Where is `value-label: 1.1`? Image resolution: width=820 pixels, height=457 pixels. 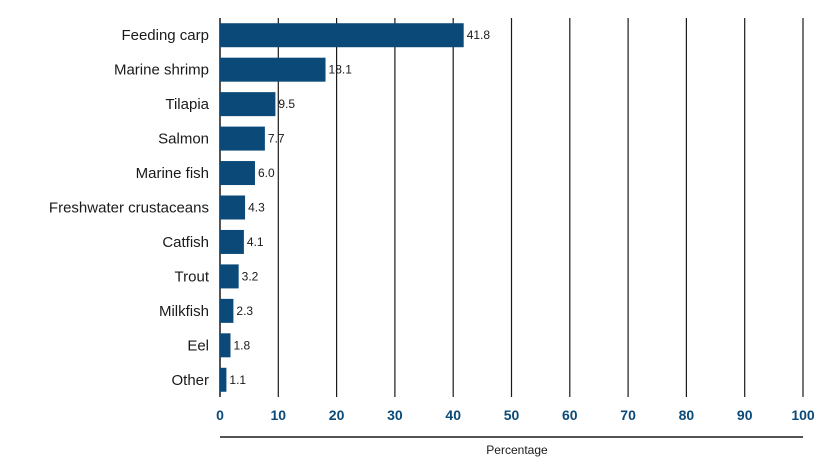
value-label: 1.1 is located at coordinates (237, 380).